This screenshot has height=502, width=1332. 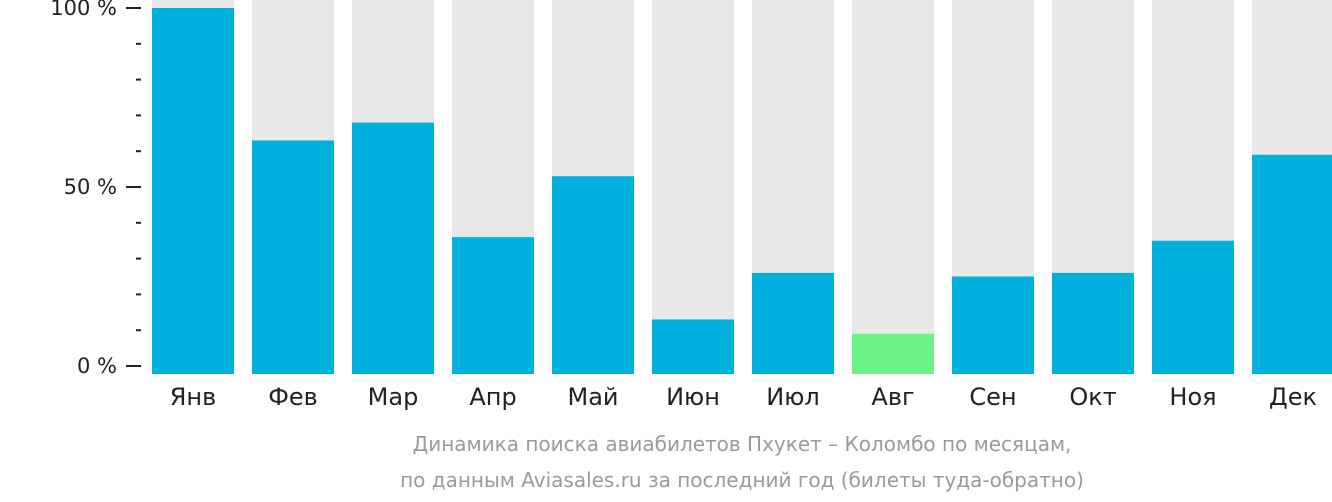 I want to click on x-tick-label-8: Авг, so click(x=892, y=397).